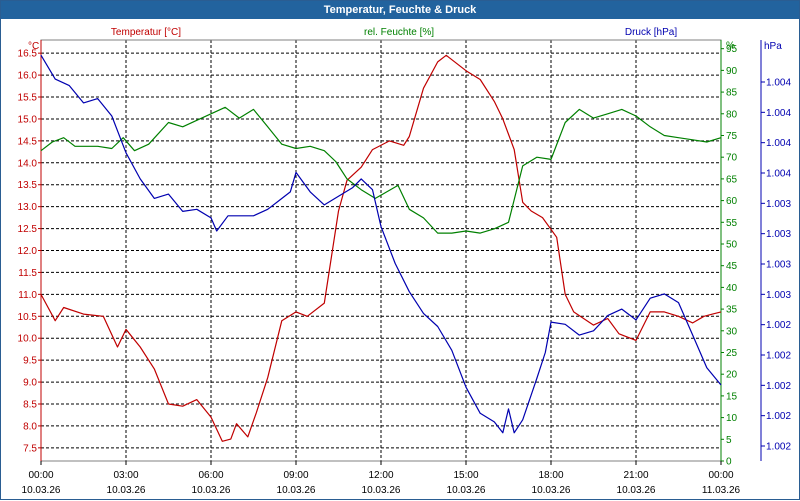  What do you see at coordinates (732, 418) in the screenshot?
I see `humidity-tick-label: 10` at bounding box center [732, 418].